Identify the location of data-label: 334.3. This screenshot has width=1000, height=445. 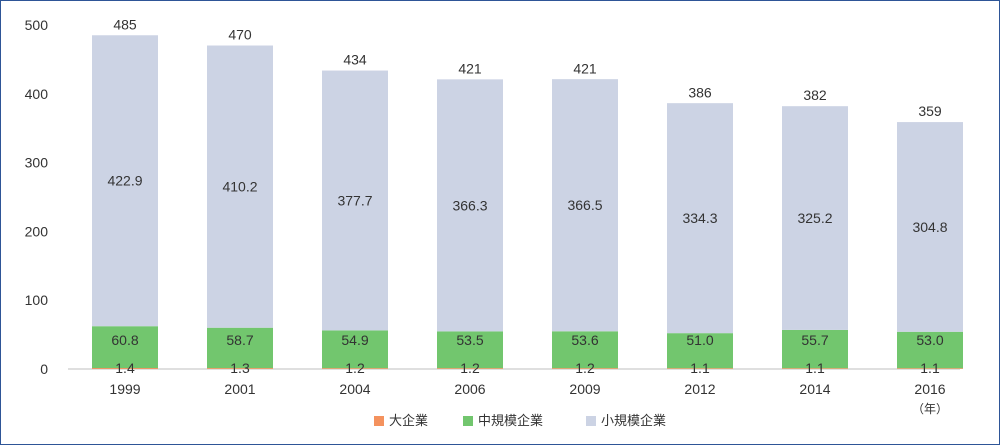
(699, 218).